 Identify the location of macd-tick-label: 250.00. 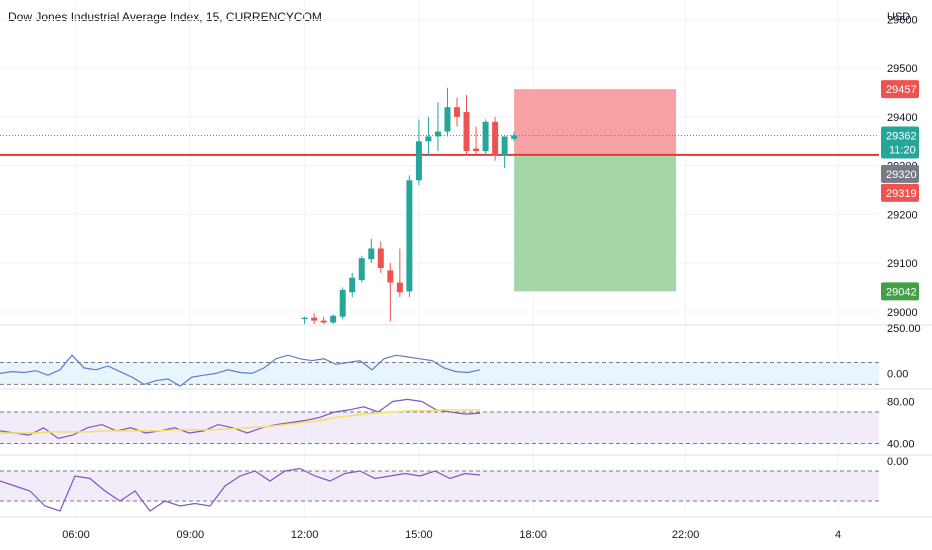
(904, 329).